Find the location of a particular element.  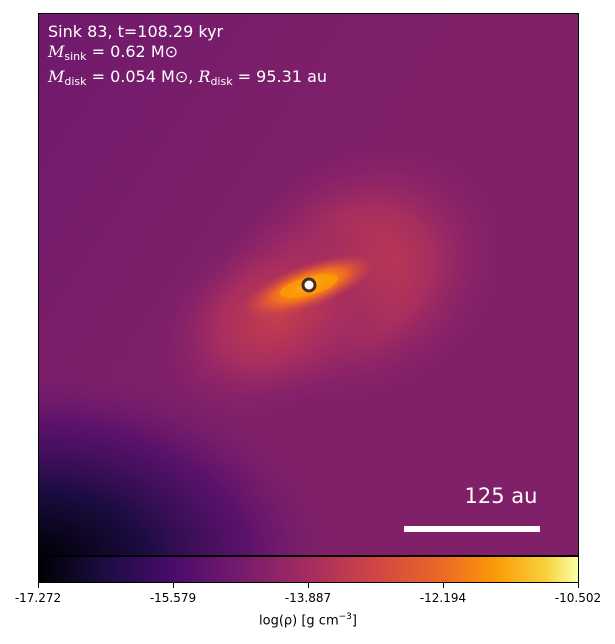

sink-mass-label: Msink = 0.62 M⊙ is located at coordinates (113, 52).